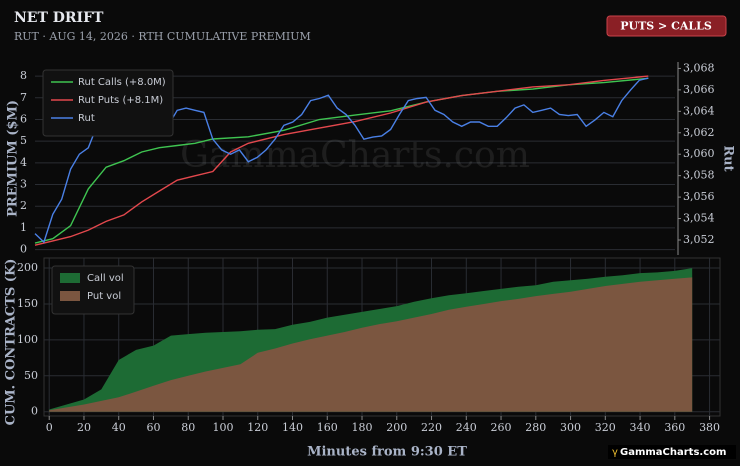 The height and width of the screenshot is (466, 740). Describe the element at coordinates (674, 427) in the screenshot. I see `x-tick-label: 360` at that location.